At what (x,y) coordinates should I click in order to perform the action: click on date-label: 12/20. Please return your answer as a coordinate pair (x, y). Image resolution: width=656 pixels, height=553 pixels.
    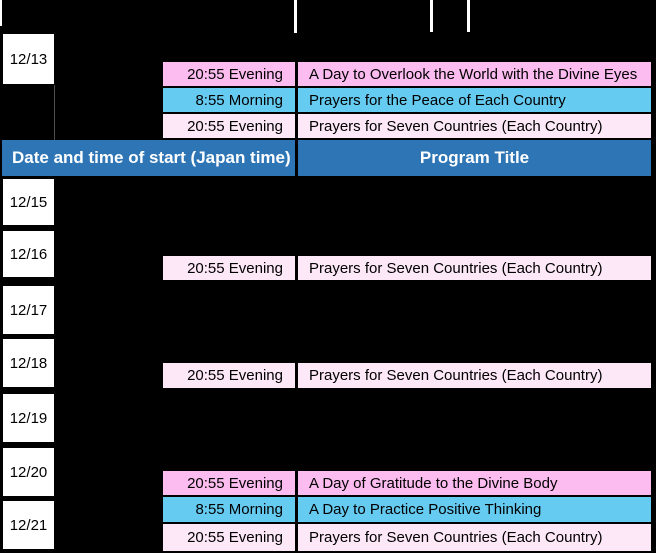
    Looking at the image, I should click on (28, 472).